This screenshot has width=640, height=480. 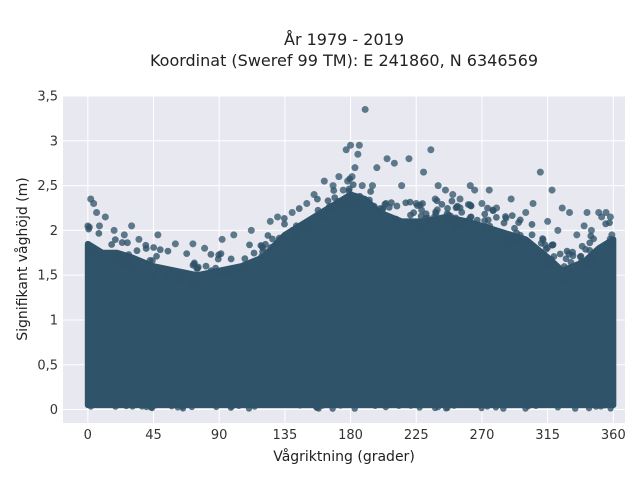 What do you see at coordinates (22, 258) in the screenshot?
I see `y-axis-label: Signifikant våghöjd (m)` at bounding box center [22, 258].